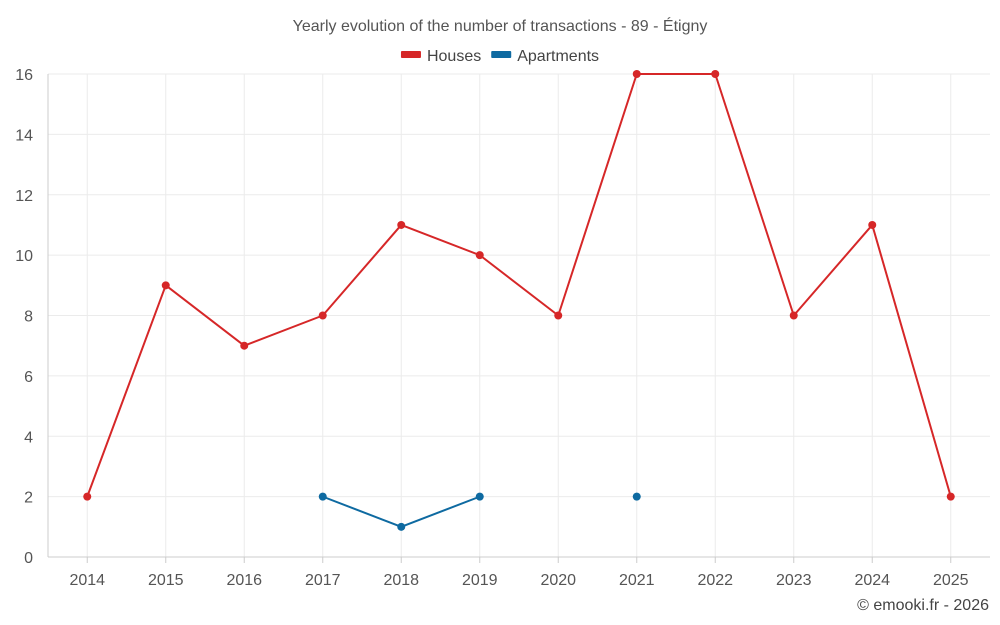 The image size is (1000, 625). Describe the element at coordinates (28, 558) in the screenshot. I see `y-tick-label: 0` at that location.